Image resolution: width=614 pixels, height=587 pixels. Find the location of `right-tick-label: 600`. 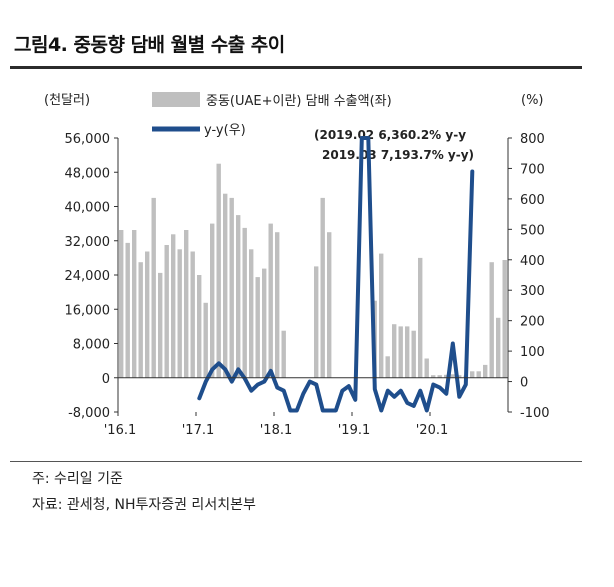

right-tick-label: 600 is located at coordinates (532, 200).